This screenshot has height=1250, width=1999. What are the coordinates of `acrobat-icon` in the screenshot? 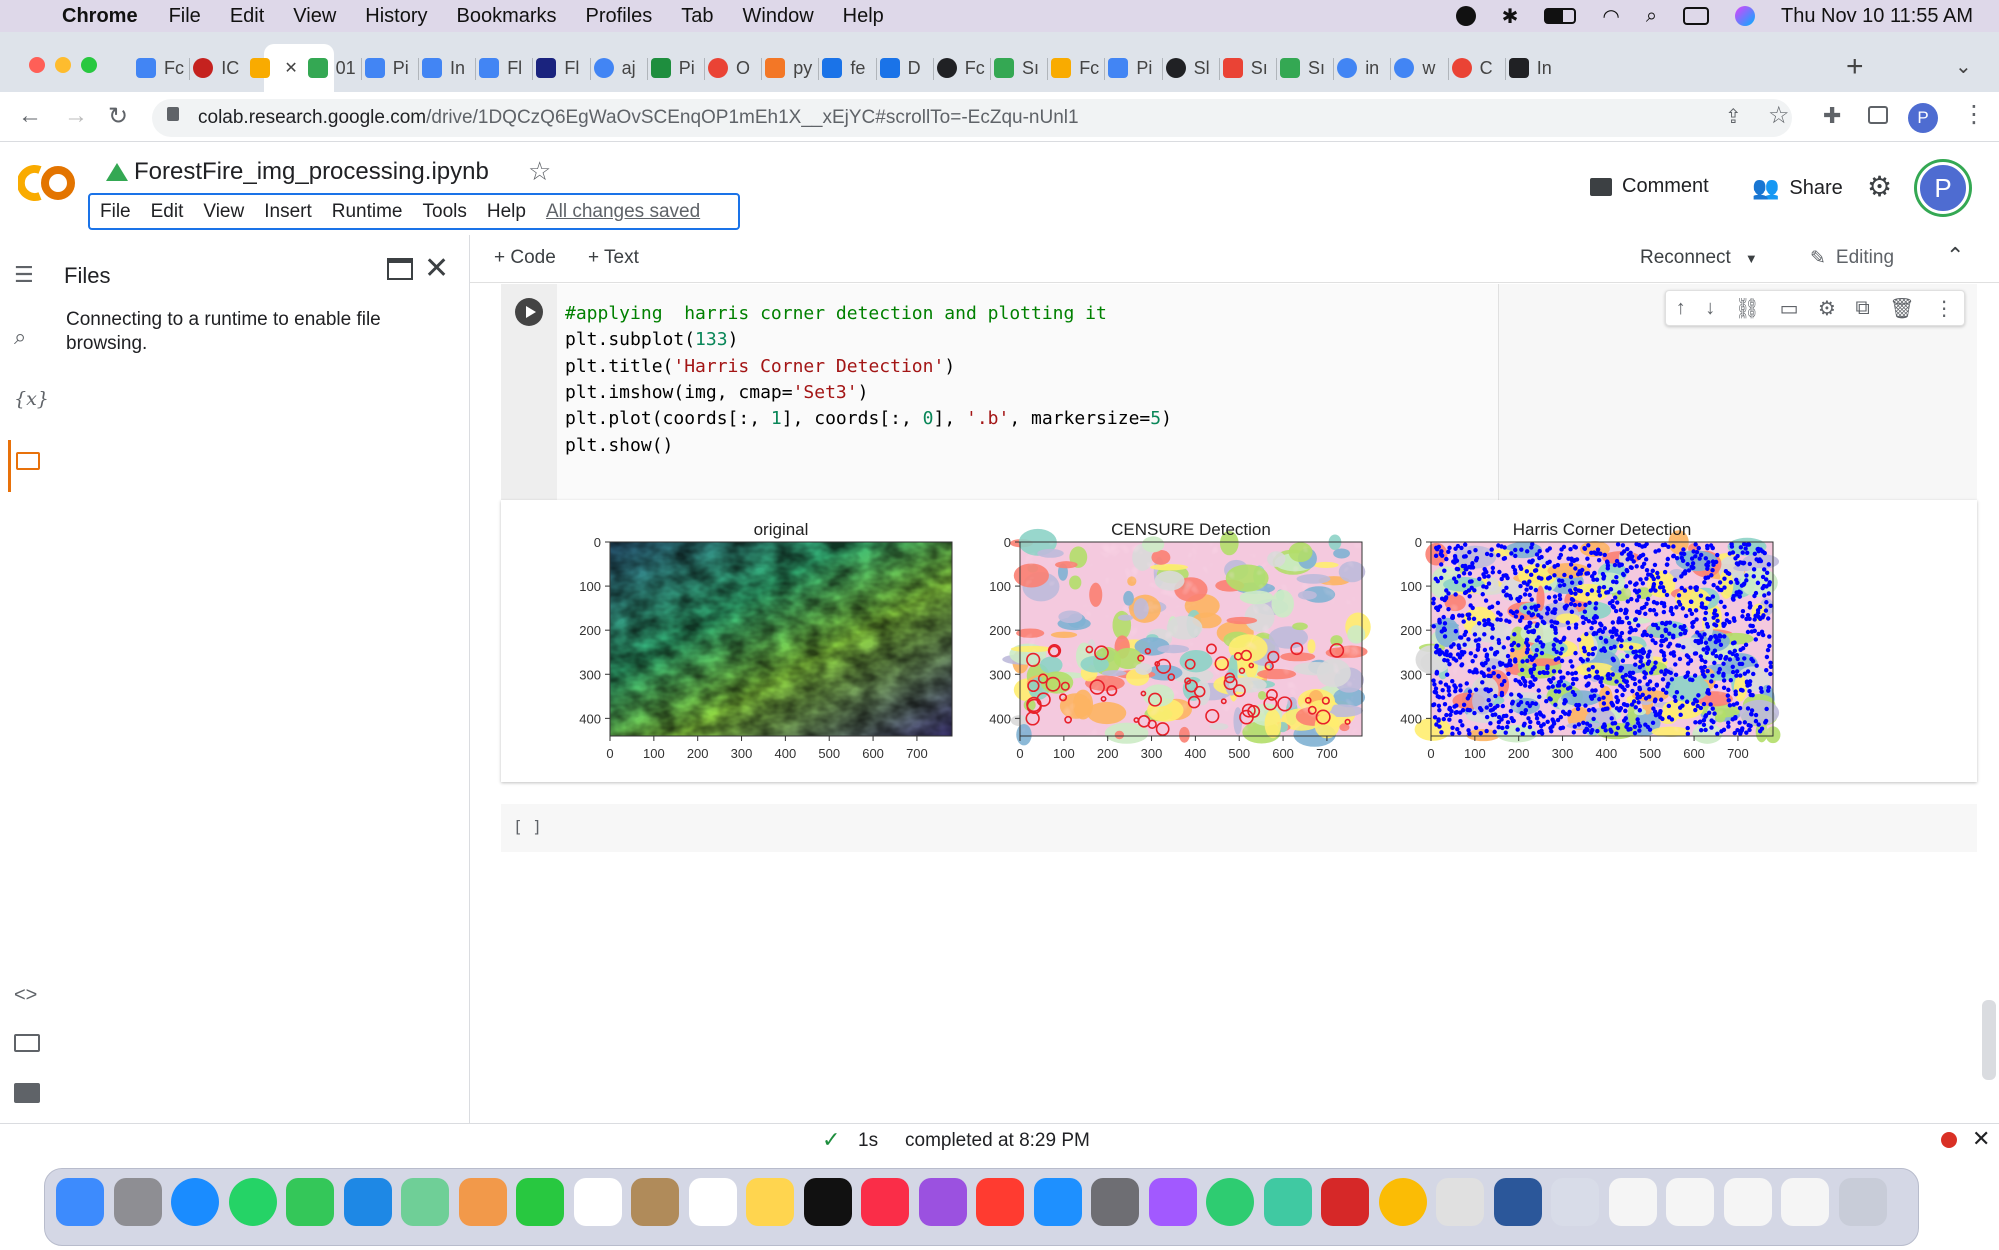 It's located at (1345, 1202).